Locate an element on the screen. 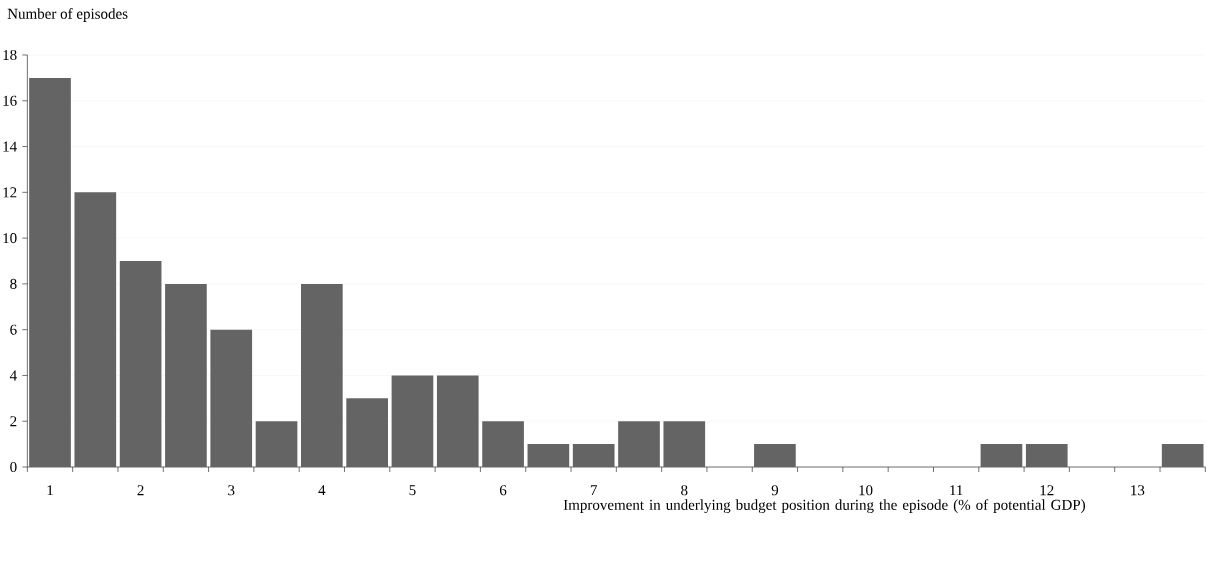  x-tick-label: 3 is located at coordinates (231, 490).